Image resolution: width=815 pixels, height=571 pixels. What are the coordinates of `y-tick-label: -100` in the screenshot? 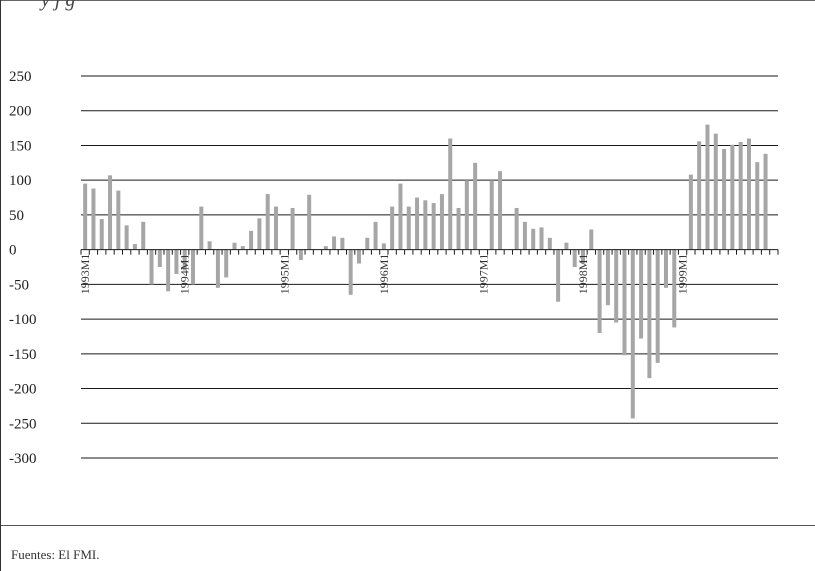 It's located at (23, 320).